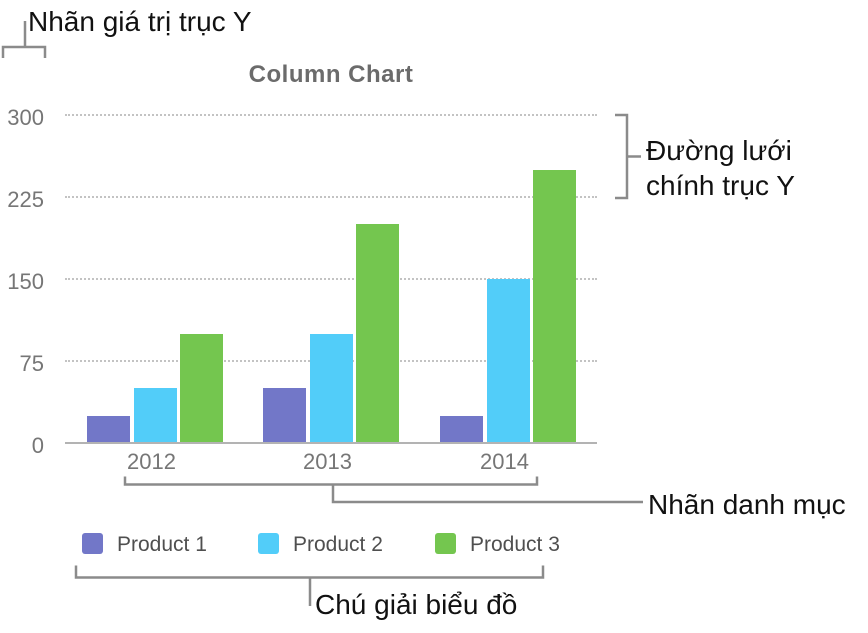  Describe the element at coordinates (331, 443) in the screenshot. I see `x-axis-line` at that location.